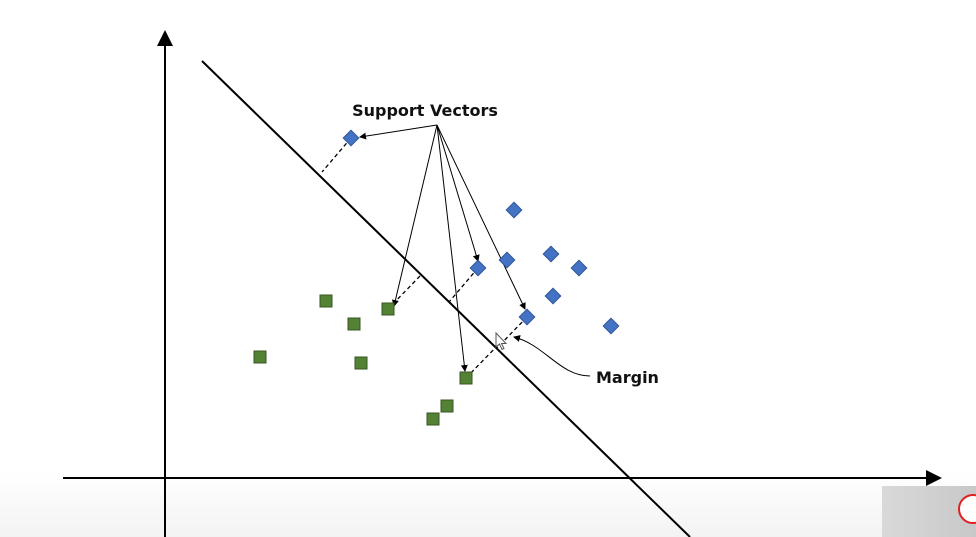 This screenshot has width=976, height=537. I want to click on support-vector-arrows, so click(442, 248).